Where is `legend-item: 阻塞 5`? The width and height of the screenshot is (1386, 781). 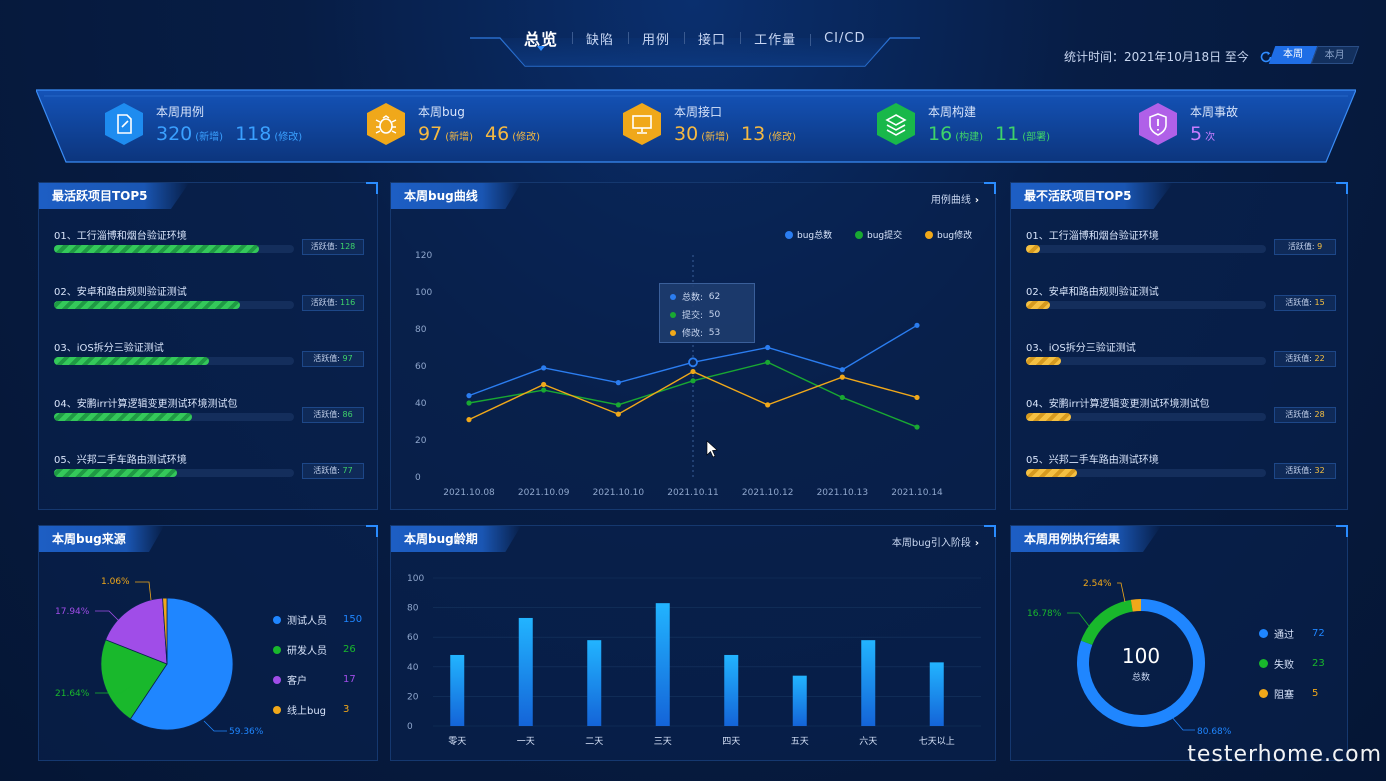
legend-item: 阻塞 5 is located at coordinates (1288, 693).